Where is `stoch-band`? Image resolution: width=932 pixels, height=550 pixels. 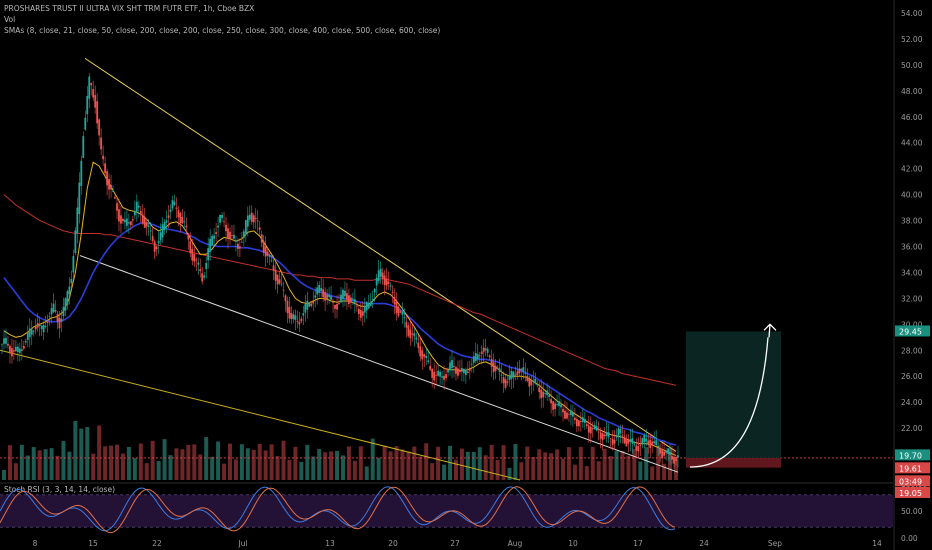
stoch-band is located at coordinates (446, 511).